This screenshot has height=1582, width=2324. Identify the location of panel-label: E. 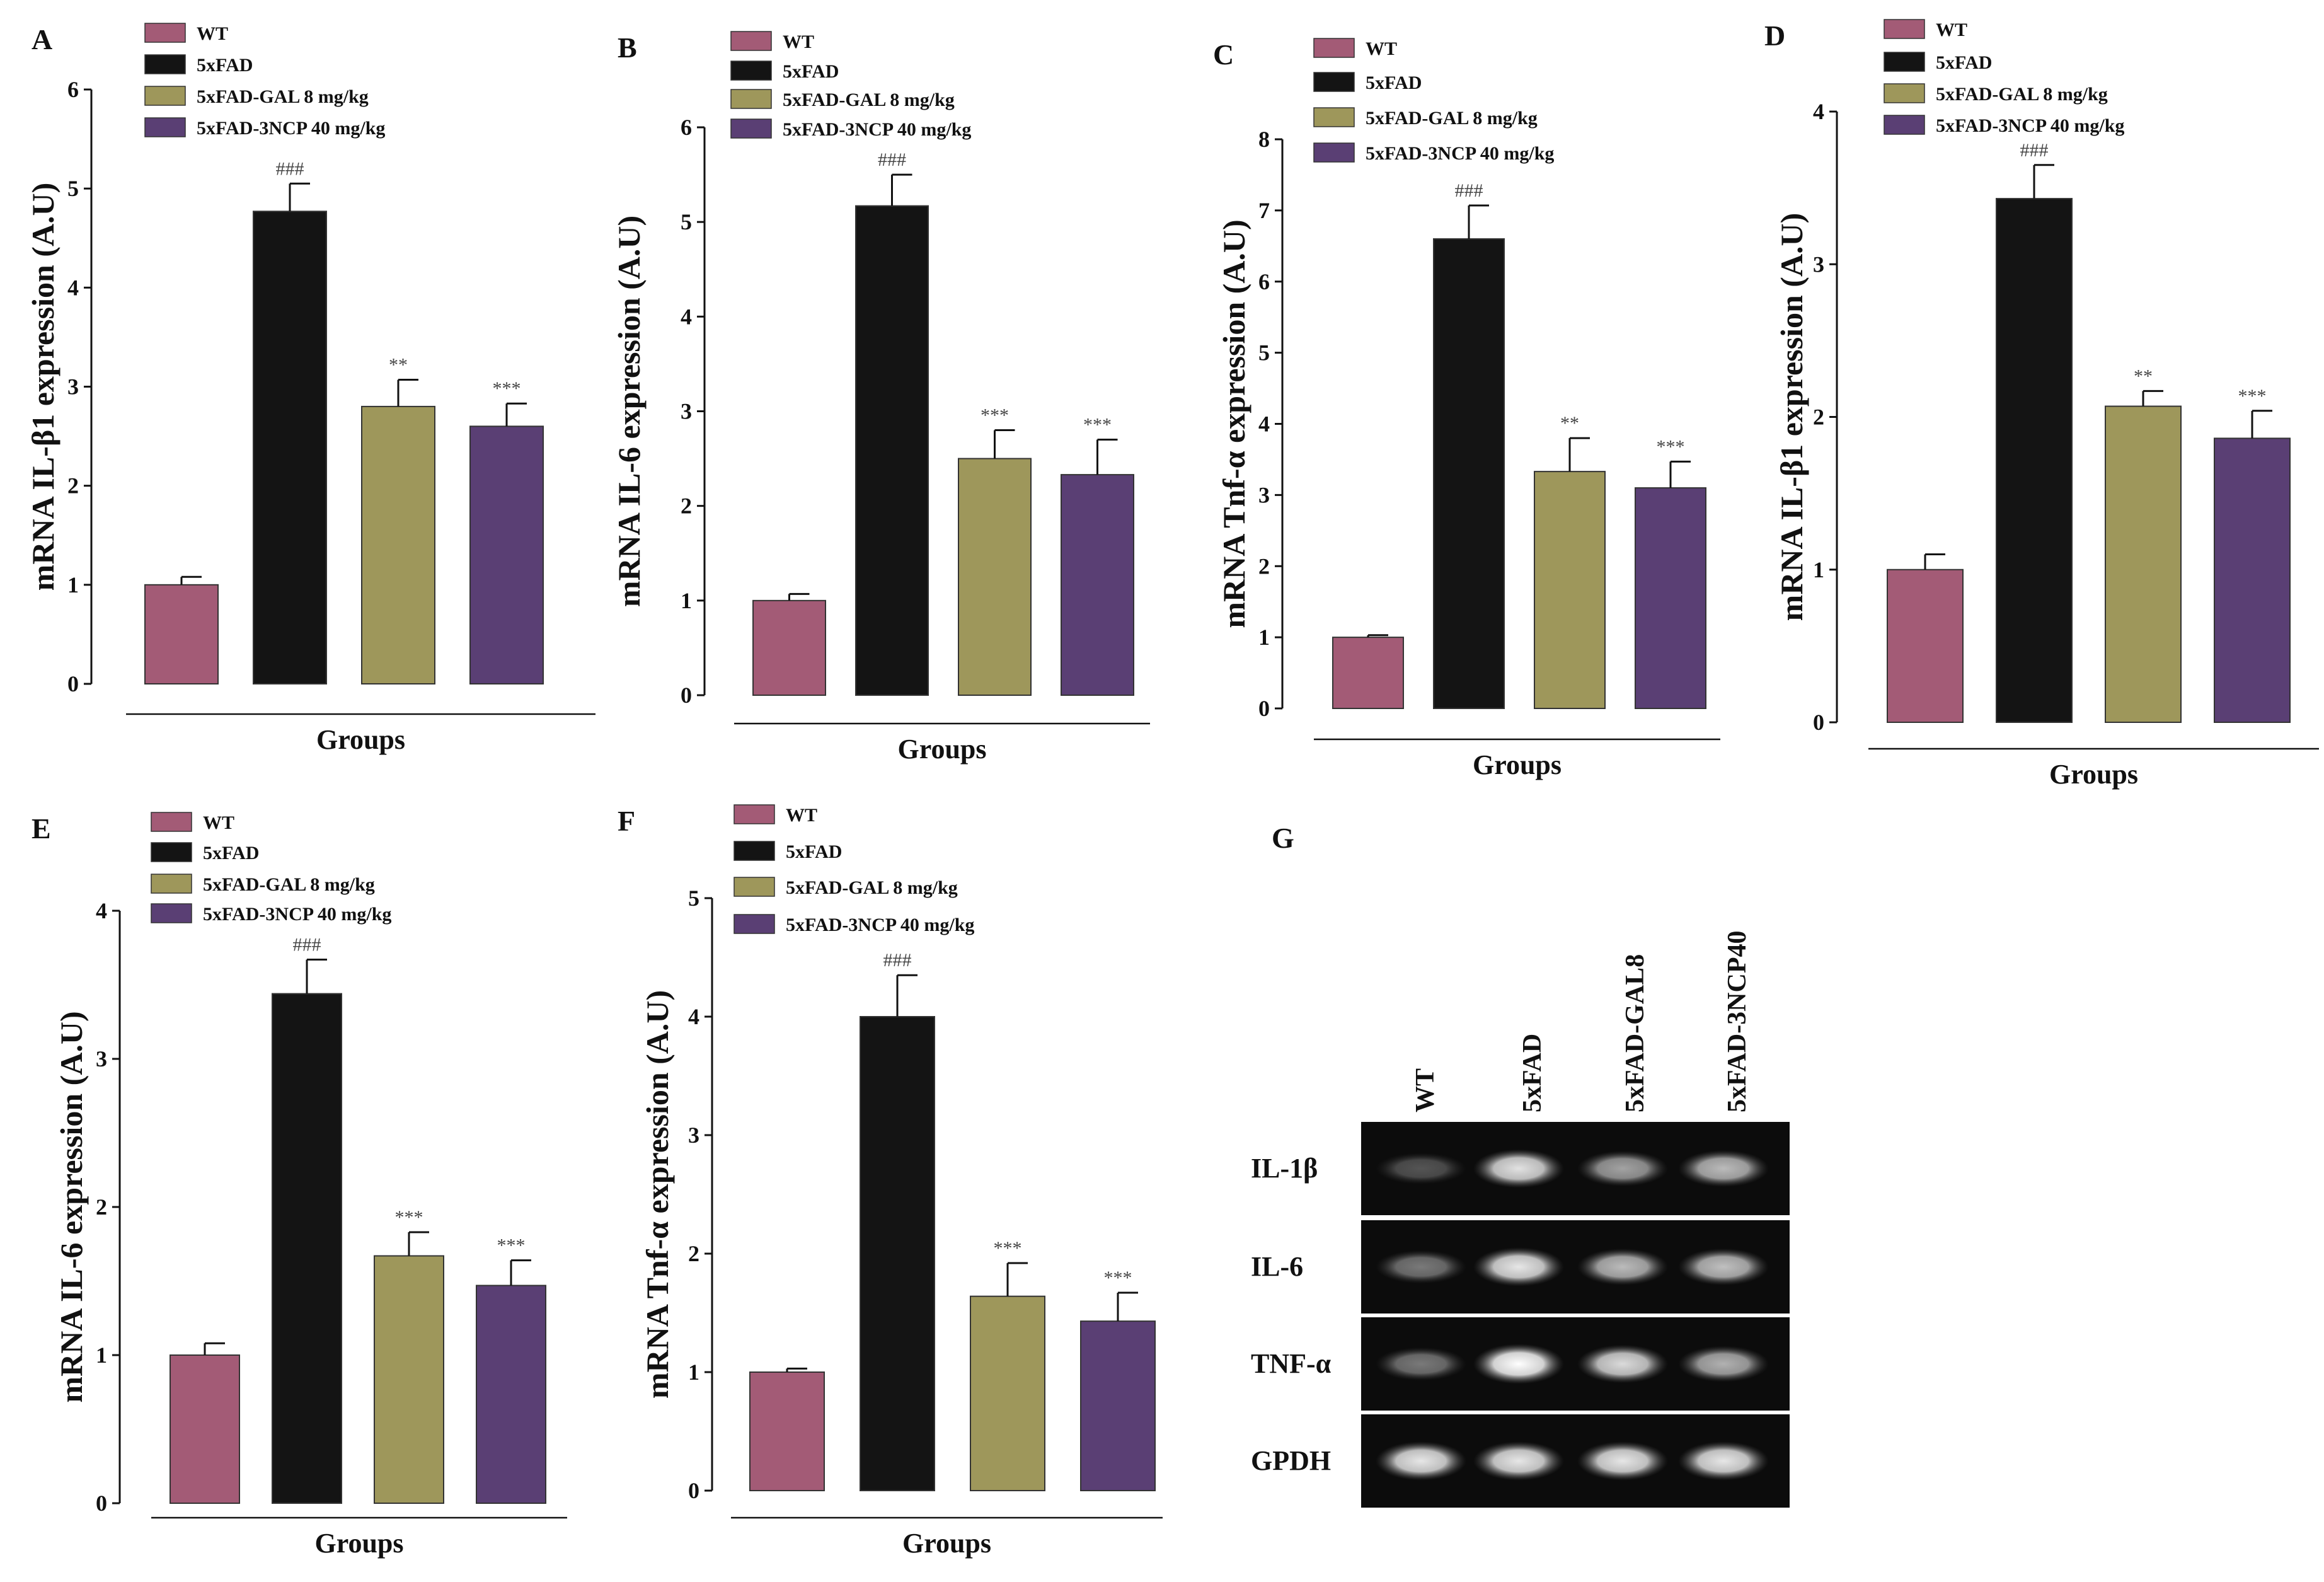
(42, 828).